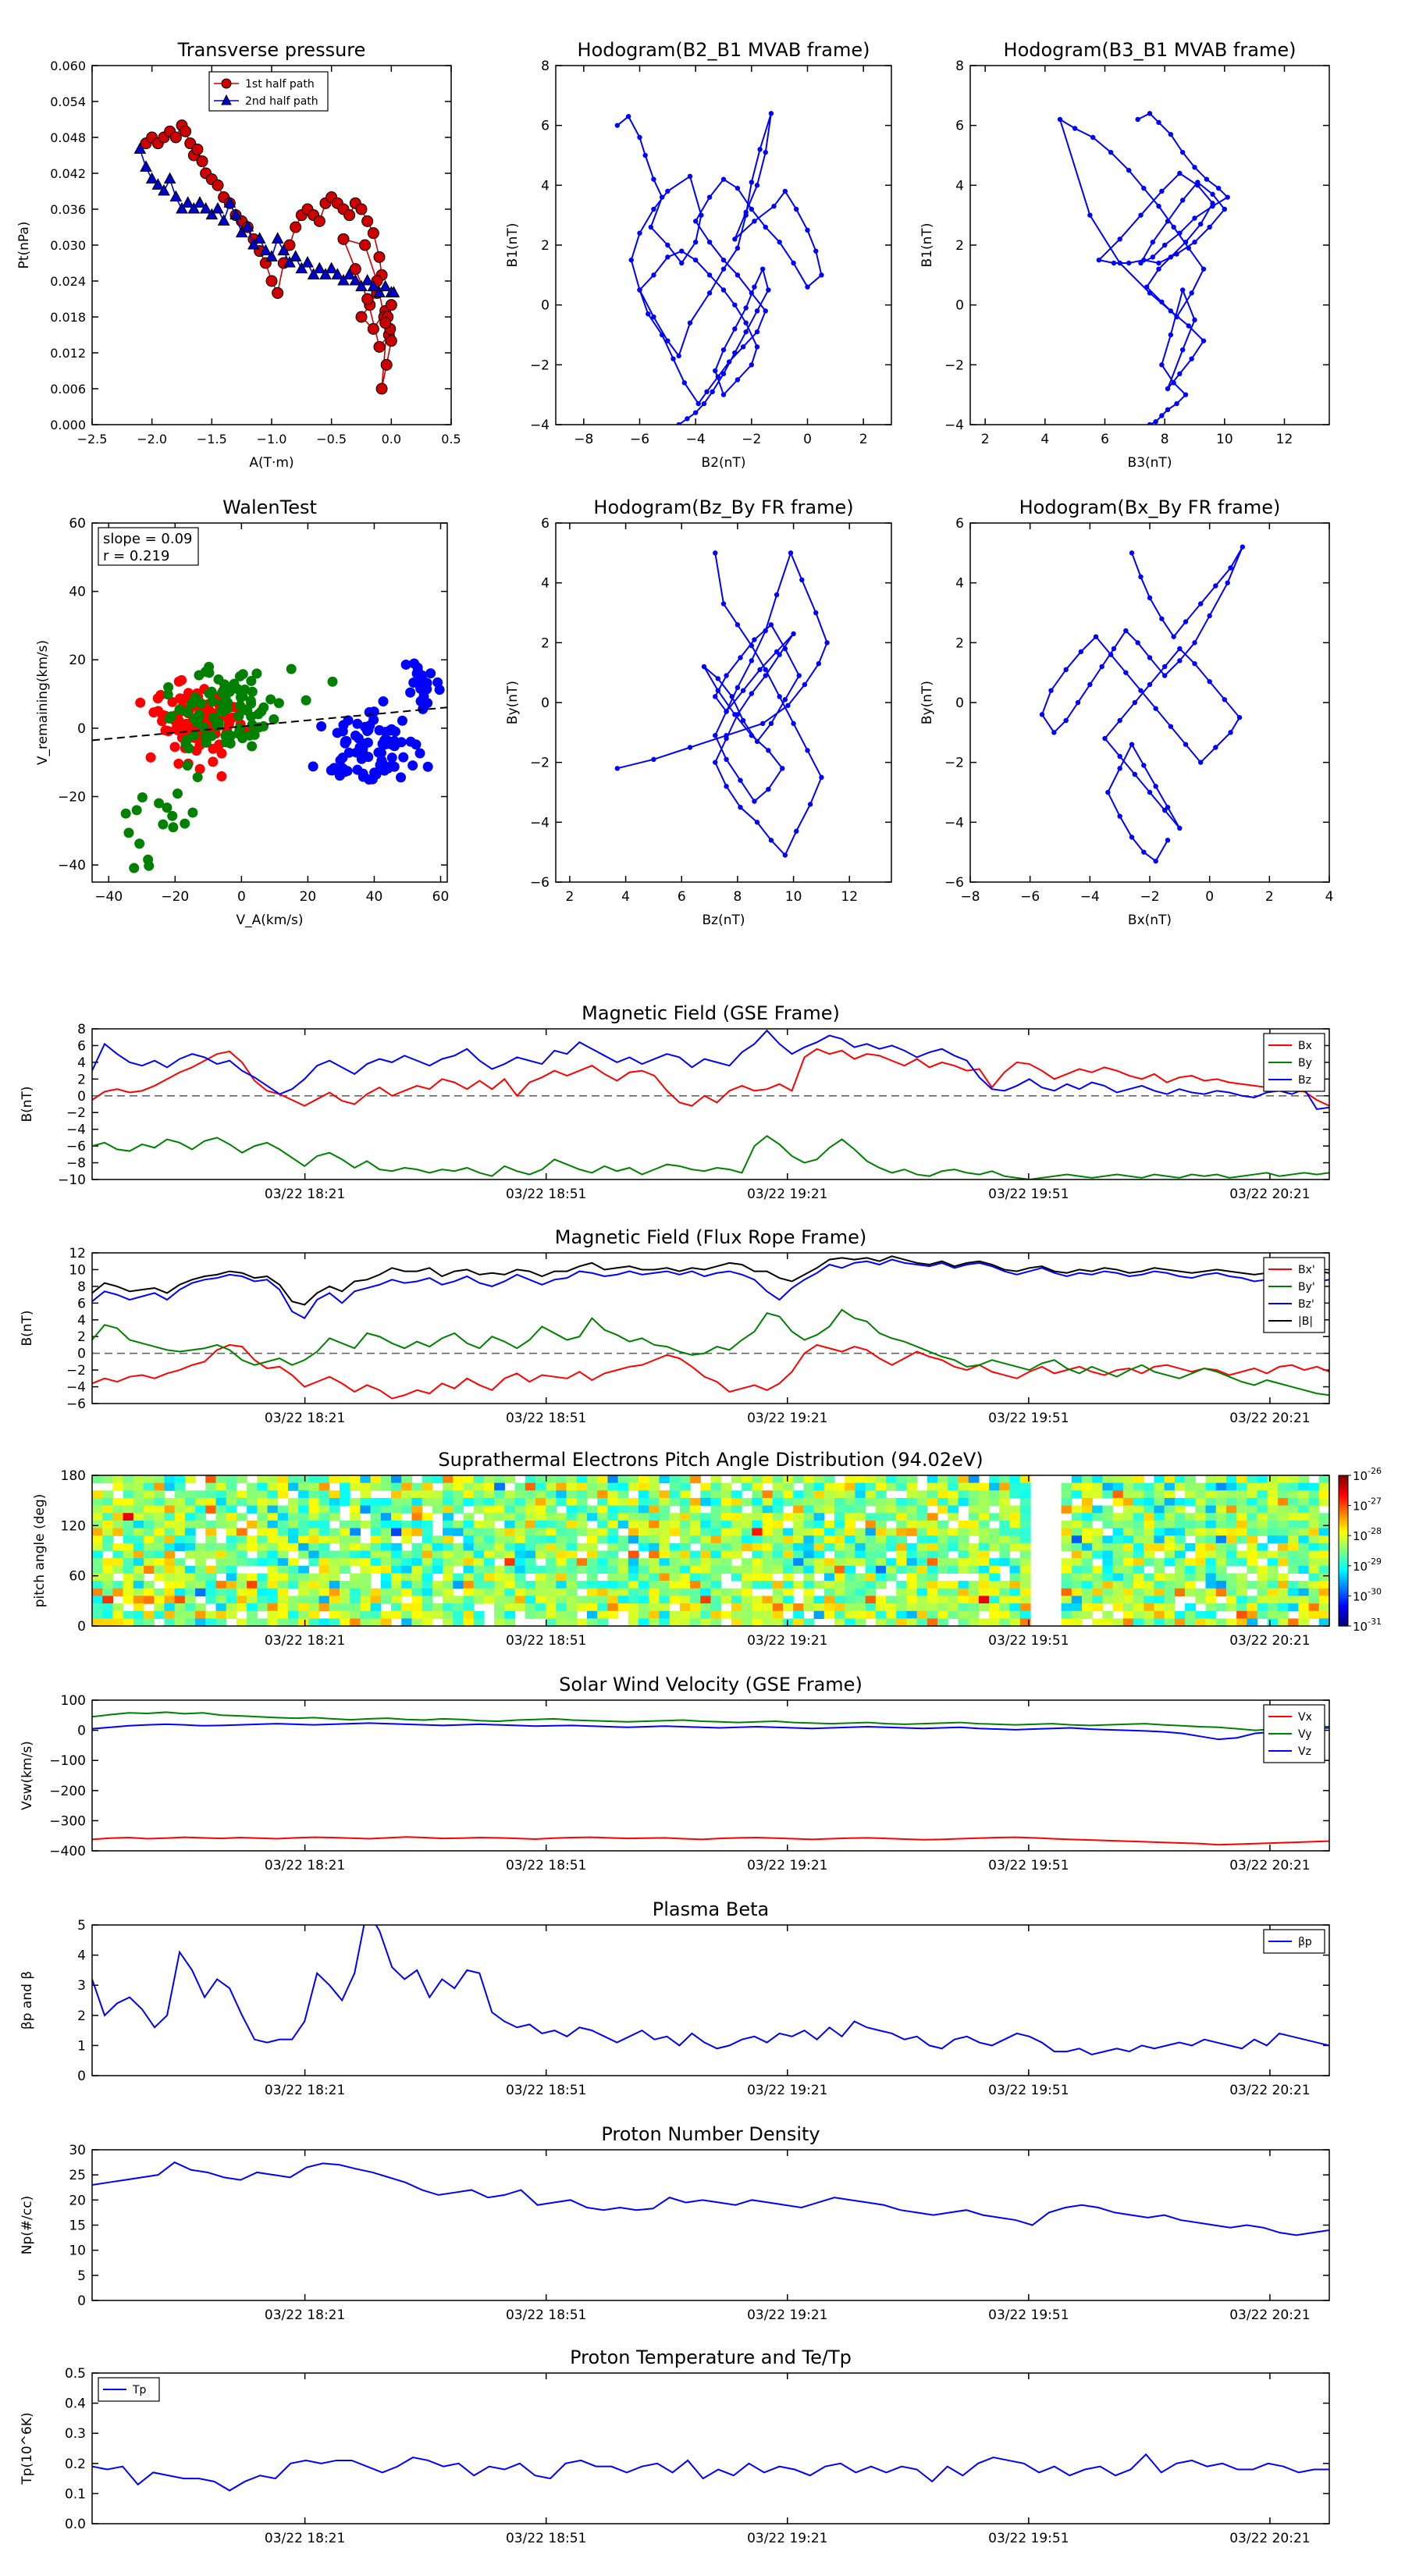  Describe the element at coordinates (81, 2046) in the screenshot. I see `y-tick-label: 1` at that location.